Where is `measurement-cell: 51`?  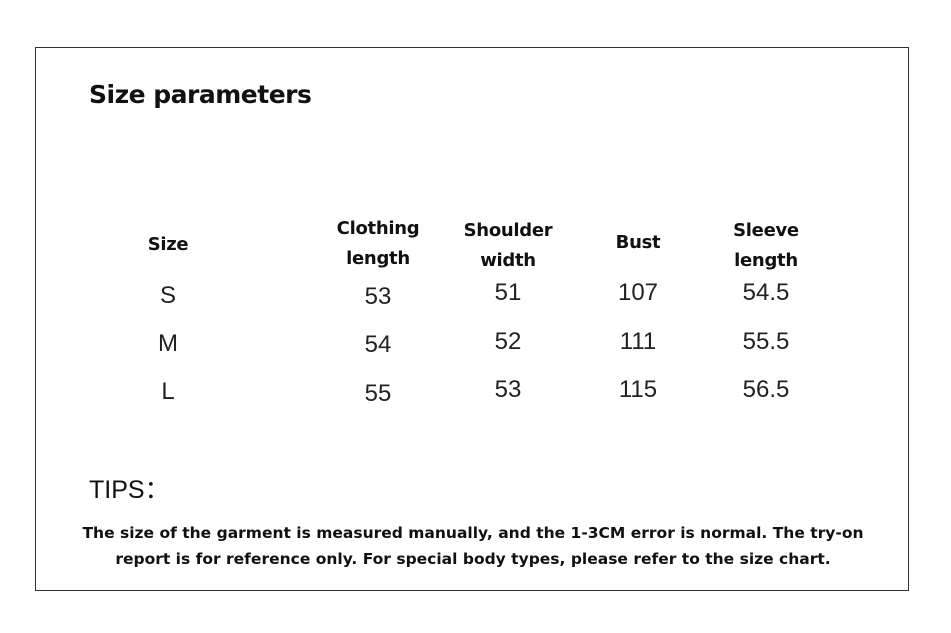 measurement-cell: 51 is located at coordinates (508, 292).